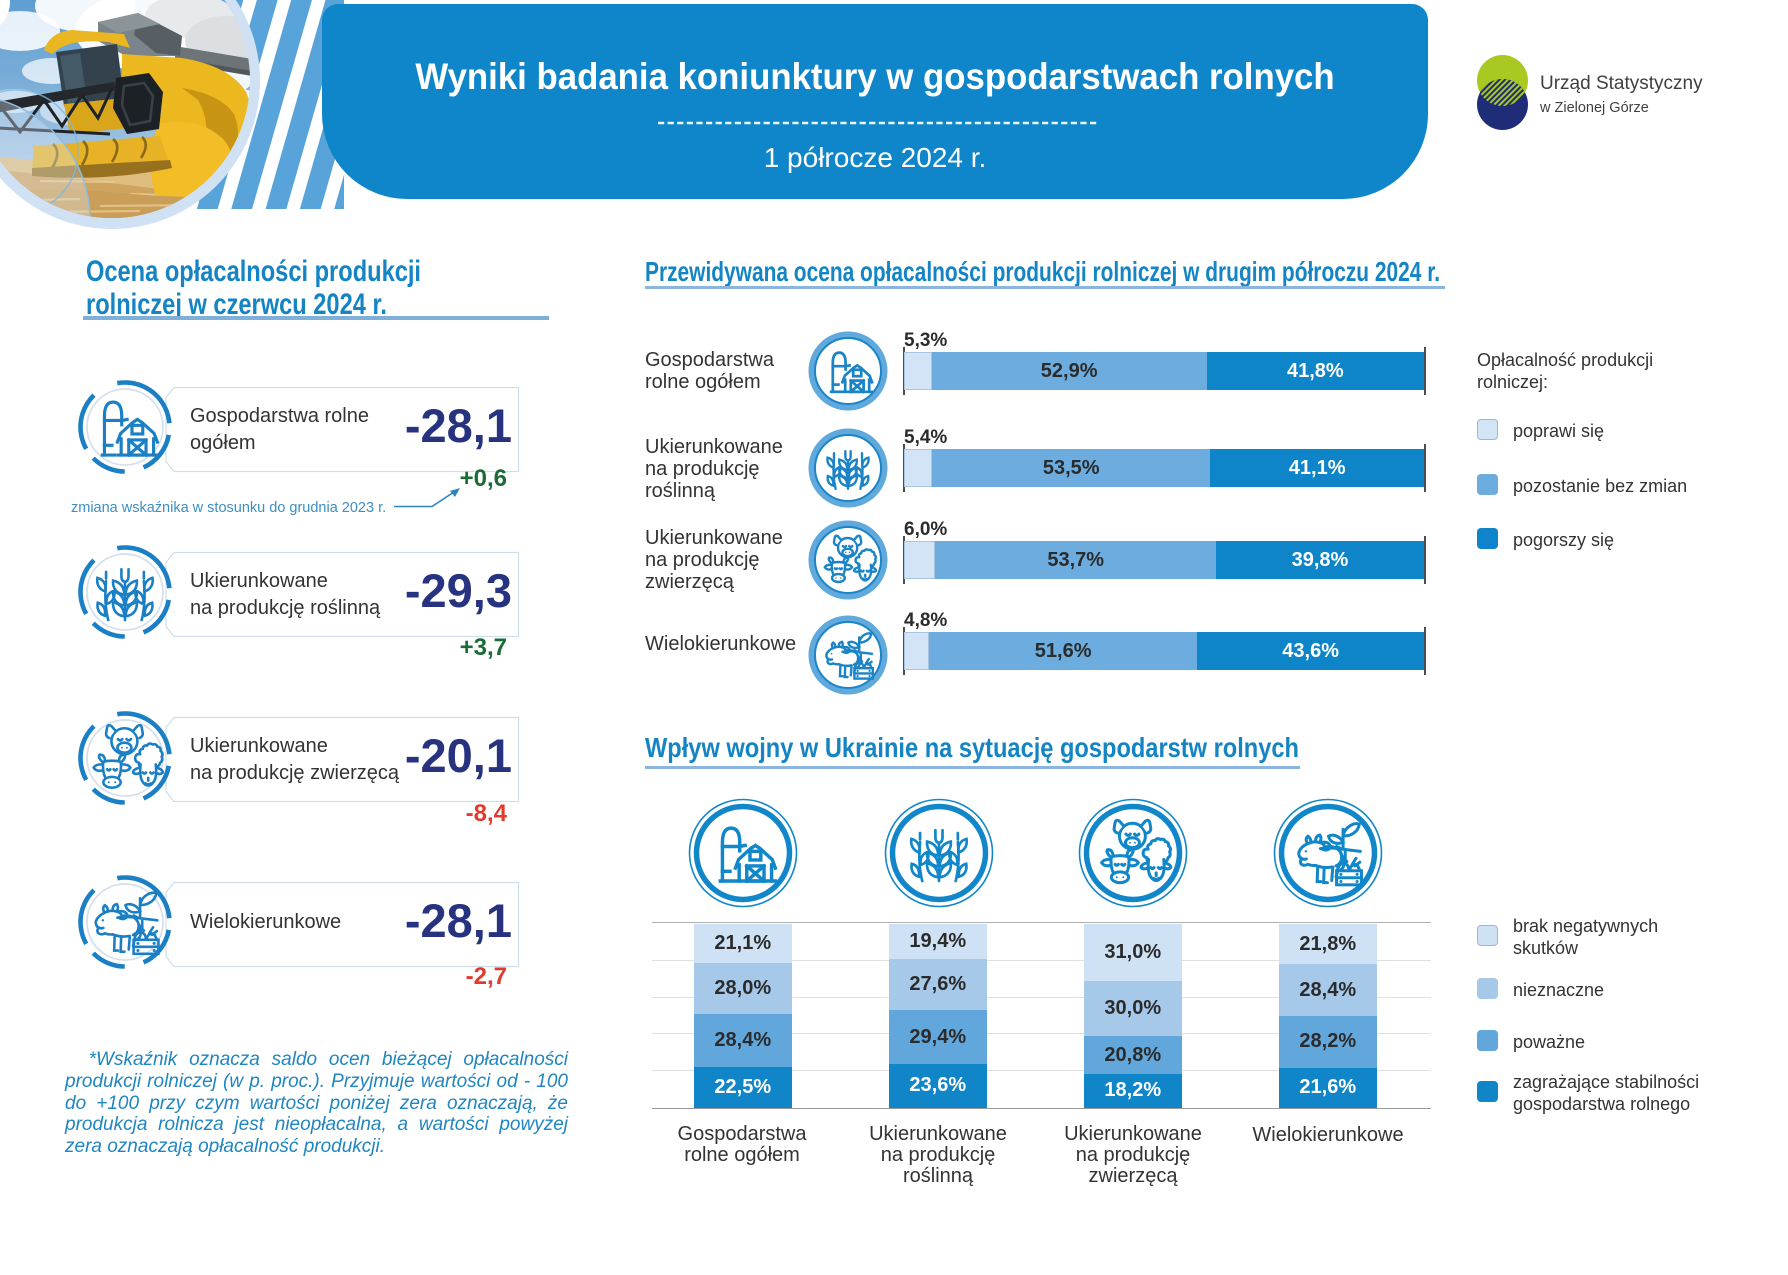 This screenshot has width=1788, height=1275. What do you see at coordinates (1621, 83) in the screenshot?
I see `svg-text: Urząd Statystyczny` at bounding box center [1621, 83].